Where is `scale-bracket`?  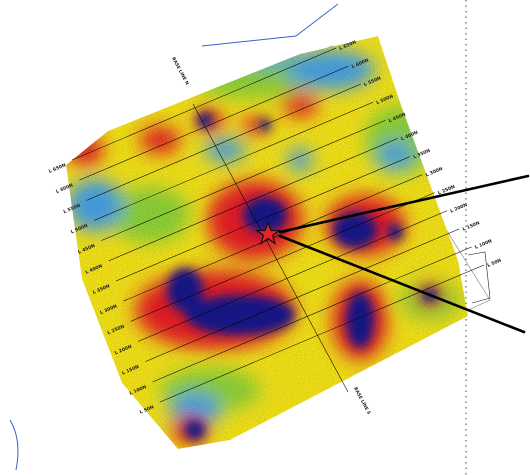
scale-bracket is located at coordinates (479, 277).